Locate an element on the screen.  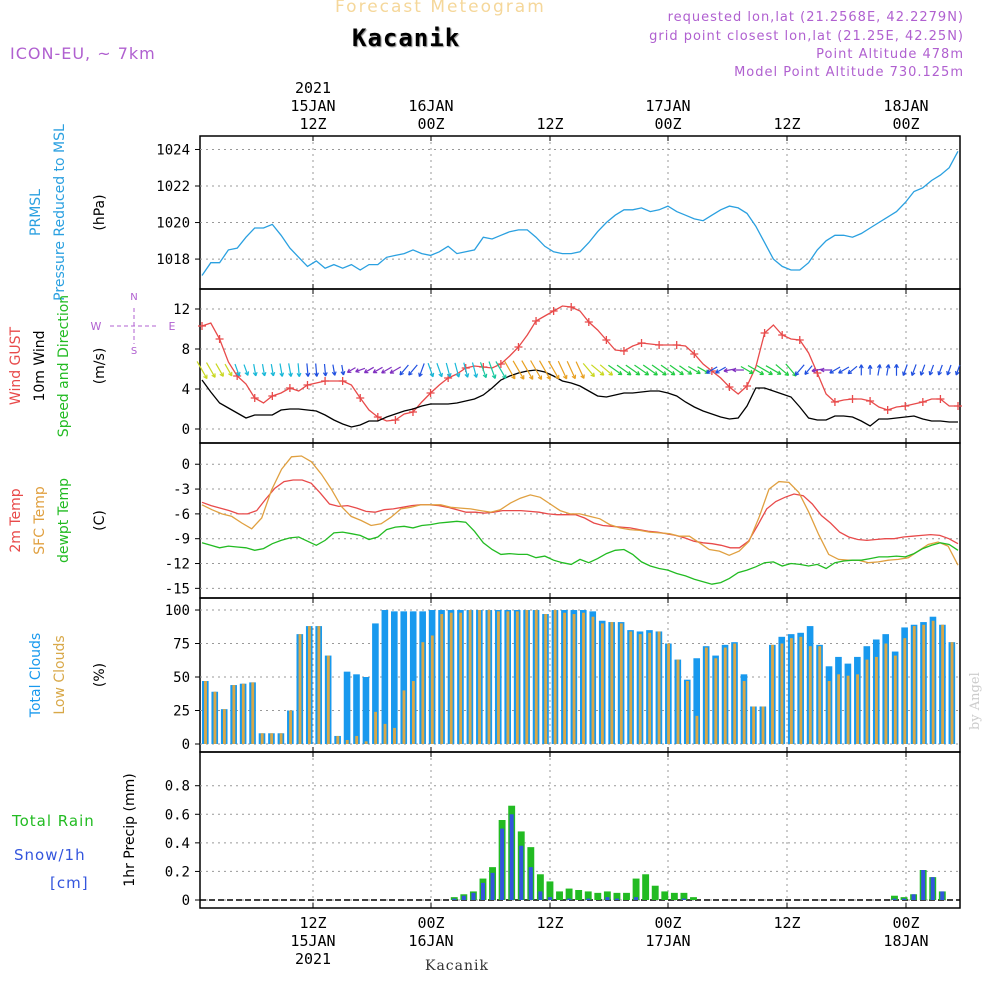
y-tick-label: 12 is located at coordinates (181, 310).